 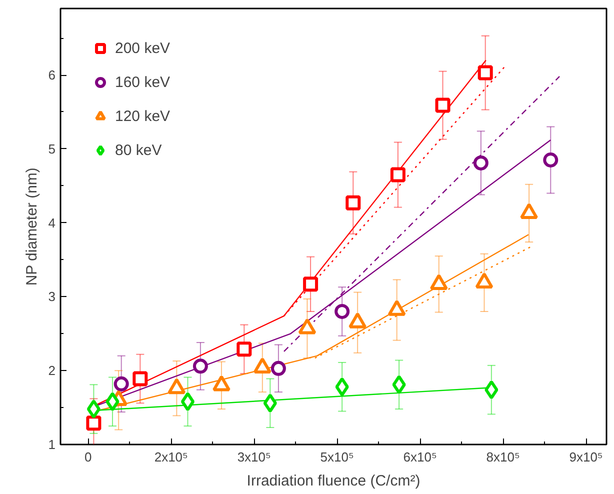 What do you see at coordinates (31, 227) in the screenshot?
I see `y-axis-title: NP diameter (nm)` at bounding box center [31, 227].